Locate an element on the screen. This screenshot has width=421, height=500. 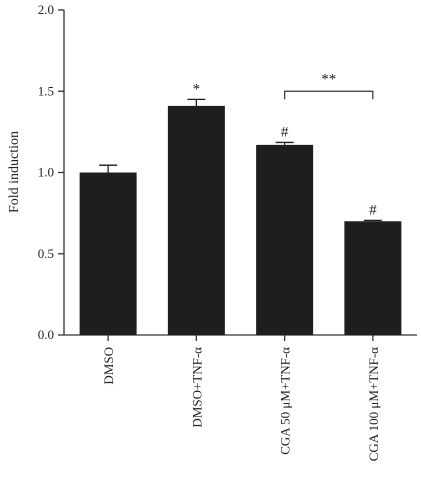
y-tick-label: 1.0 is located at coordinates (46, 172).